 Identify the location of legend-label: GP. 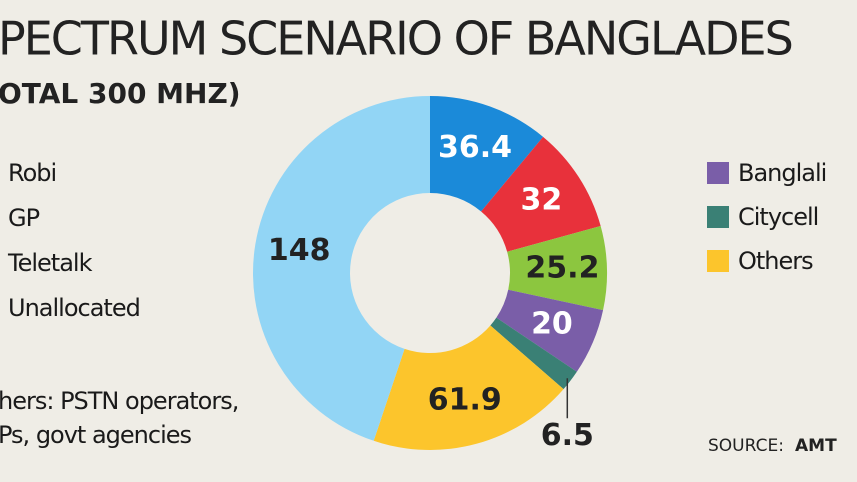
(24, 218).